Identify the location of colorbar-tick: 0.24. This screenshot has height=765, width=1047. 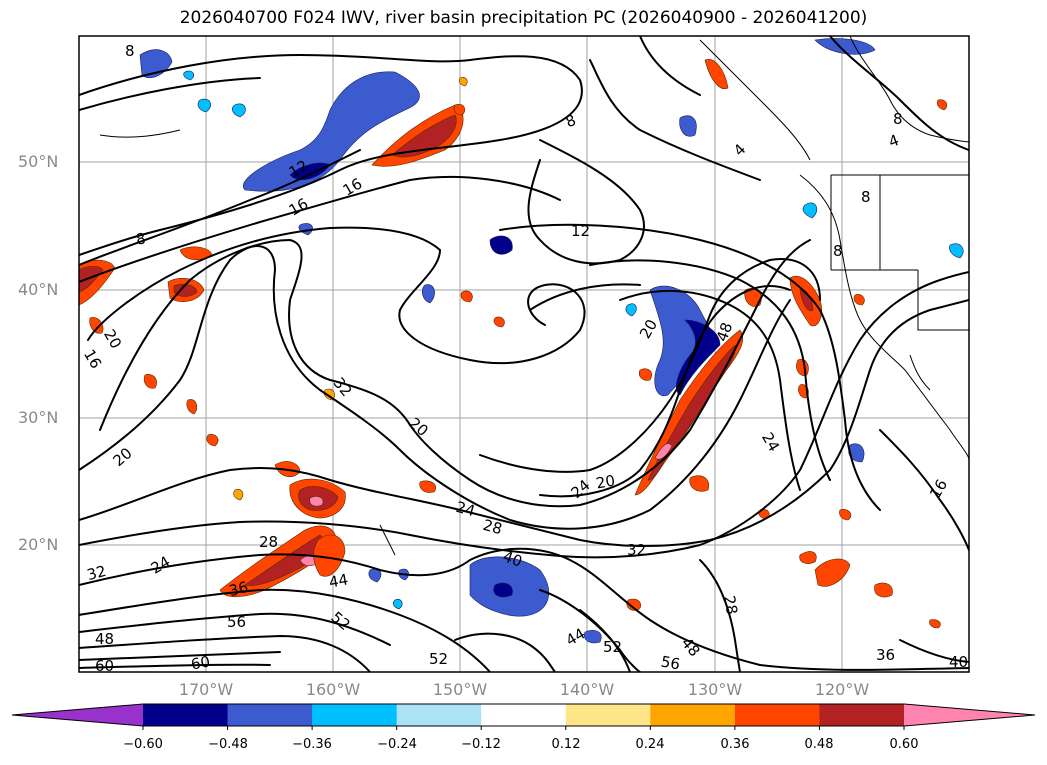
(650, 744).